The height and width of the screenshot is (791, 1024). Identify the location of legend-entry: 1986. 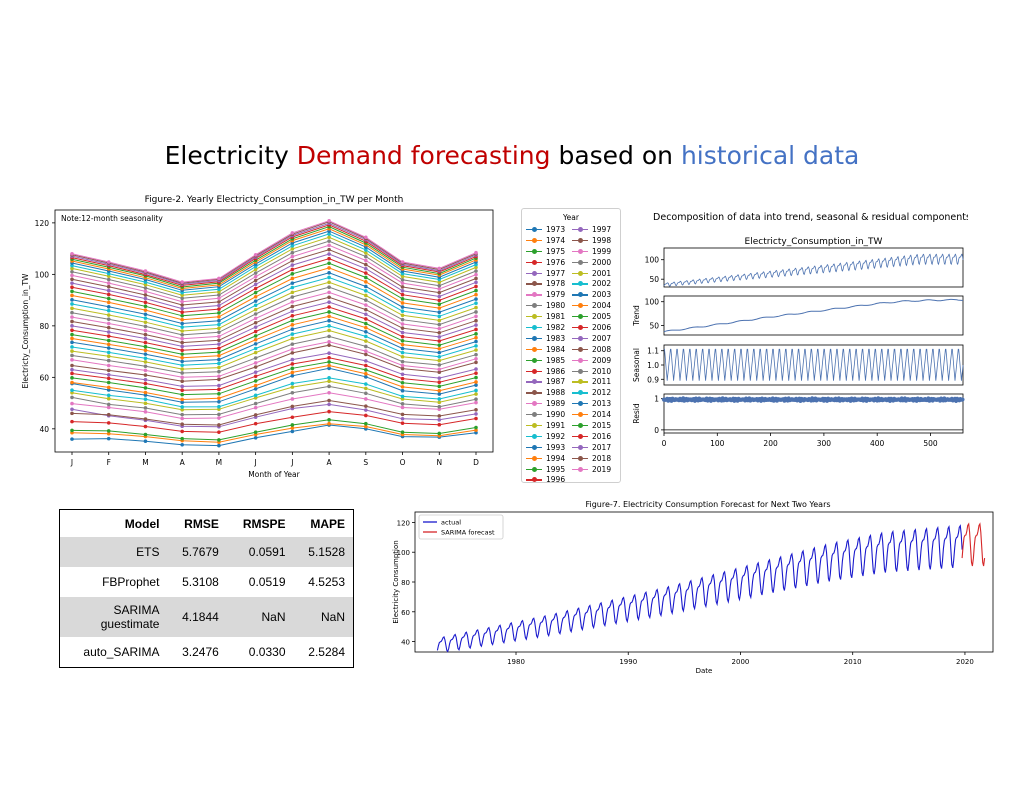
(549, 371).